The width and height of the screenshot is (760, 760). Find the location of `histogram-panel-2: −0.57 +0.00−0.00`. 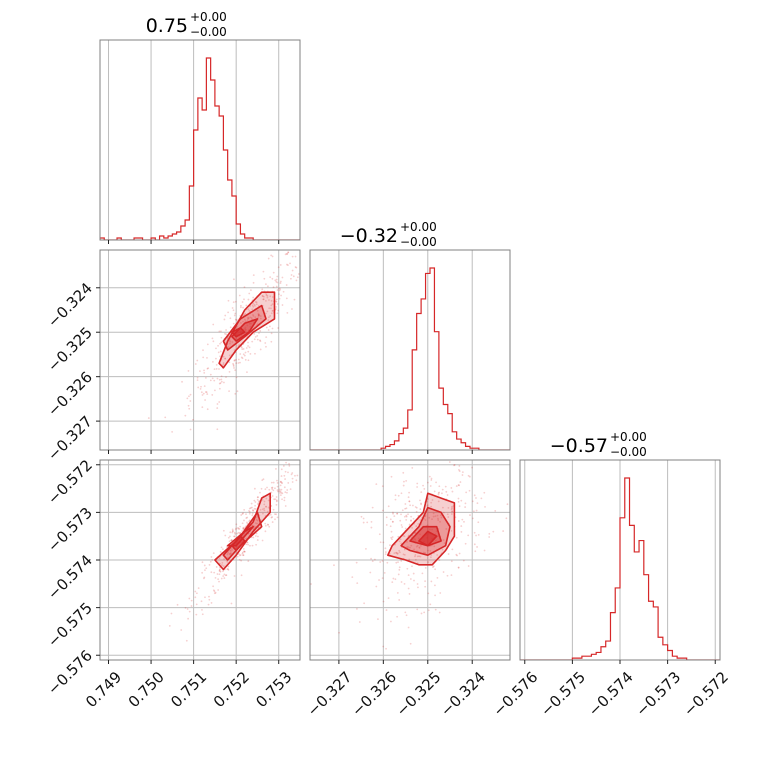

histogram-panel-2: −0.57 +0.00−0.00 is located at coordinates (620, 547).